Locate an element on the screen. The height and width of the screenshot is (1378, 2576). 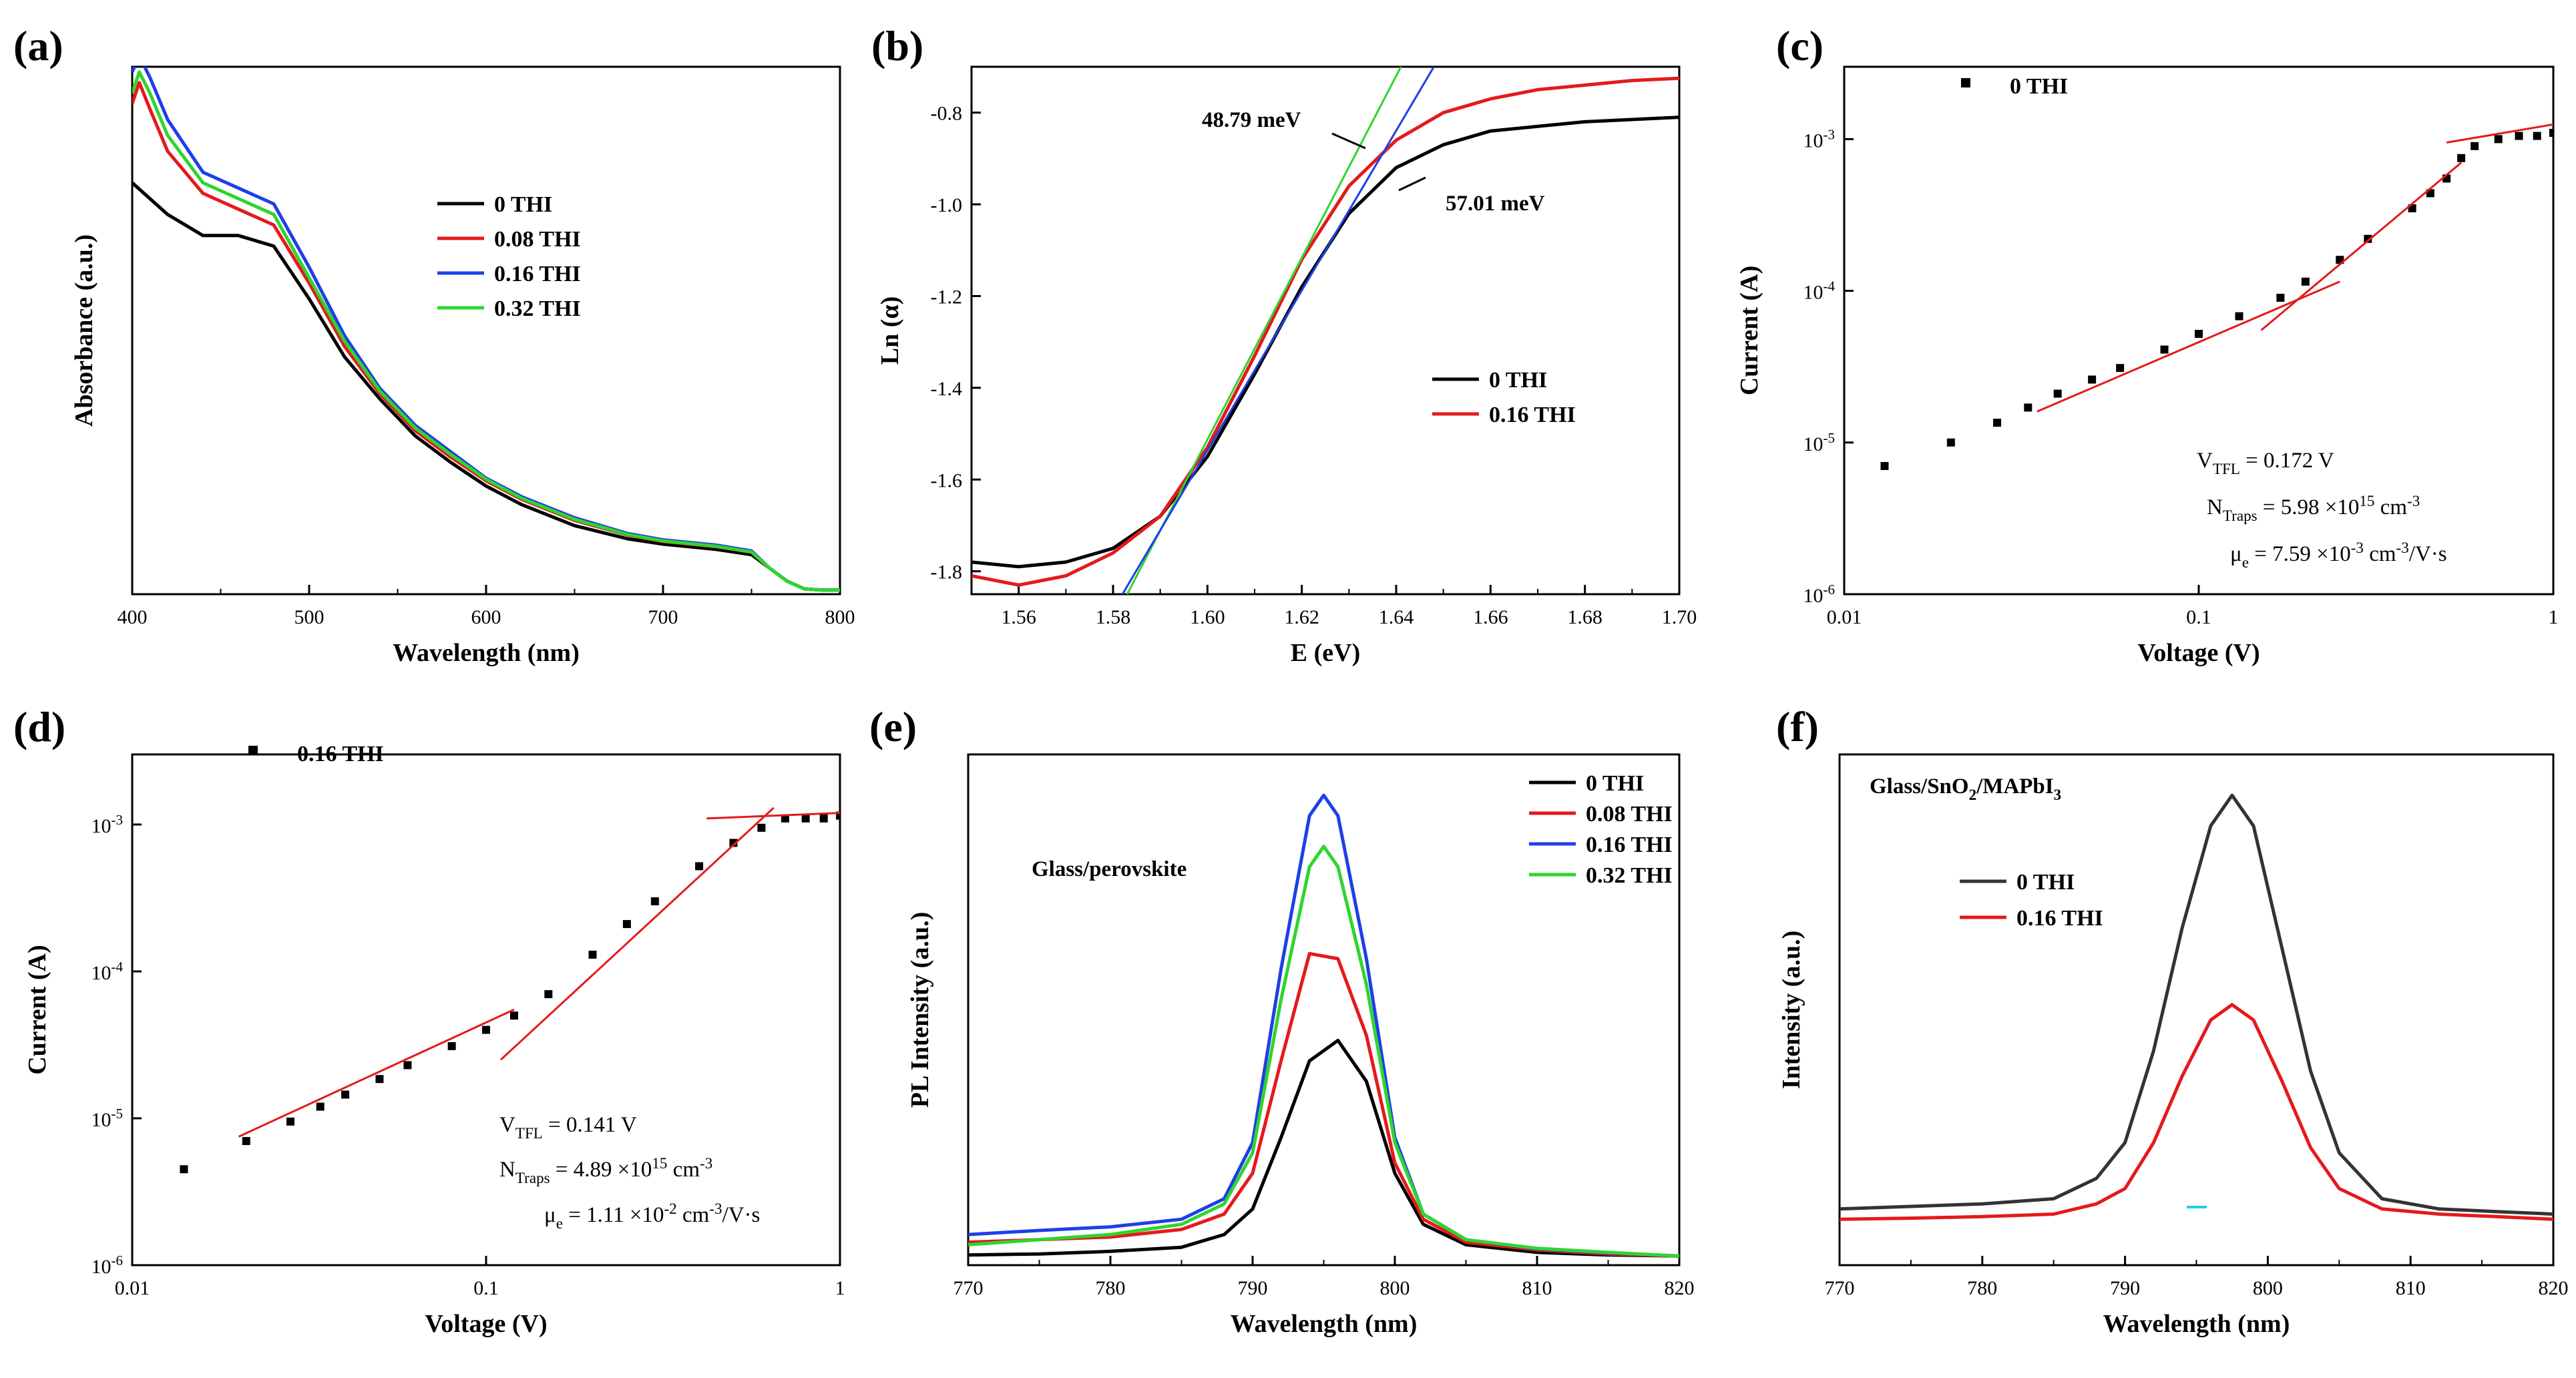
x-tick-label: 1.64 is located at coordinates (1396, 617).